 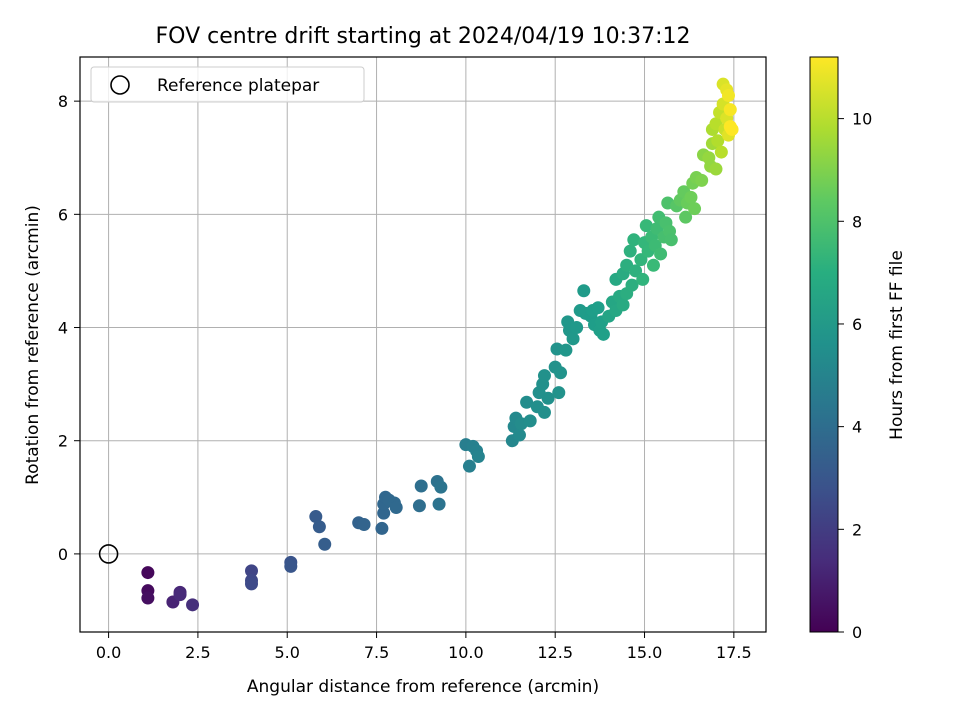 I want to click on x-tick-label: 12.5, so click(x=555, y=652).